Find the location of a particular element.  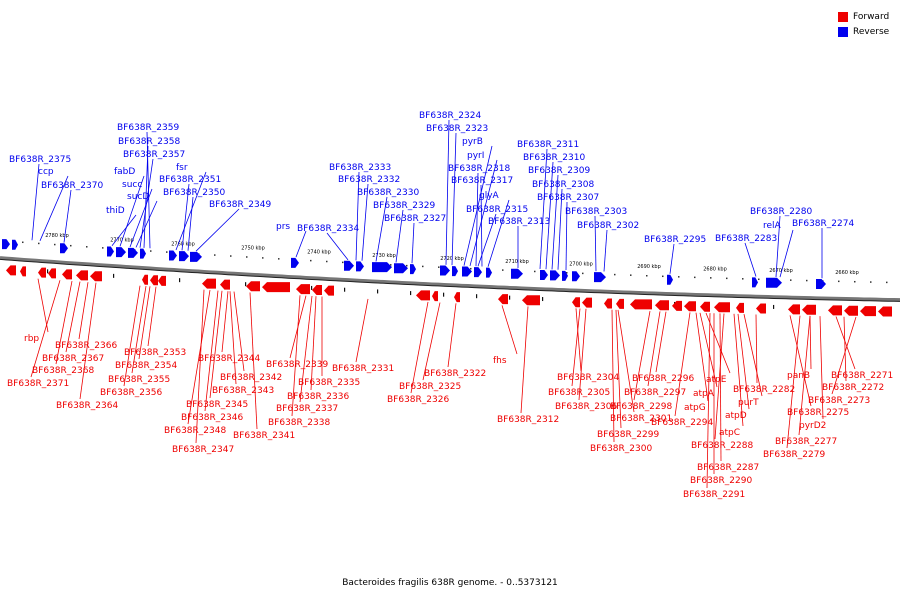

reverse-gene-label: BF638R_2318 is located at coordinates (479, 169).